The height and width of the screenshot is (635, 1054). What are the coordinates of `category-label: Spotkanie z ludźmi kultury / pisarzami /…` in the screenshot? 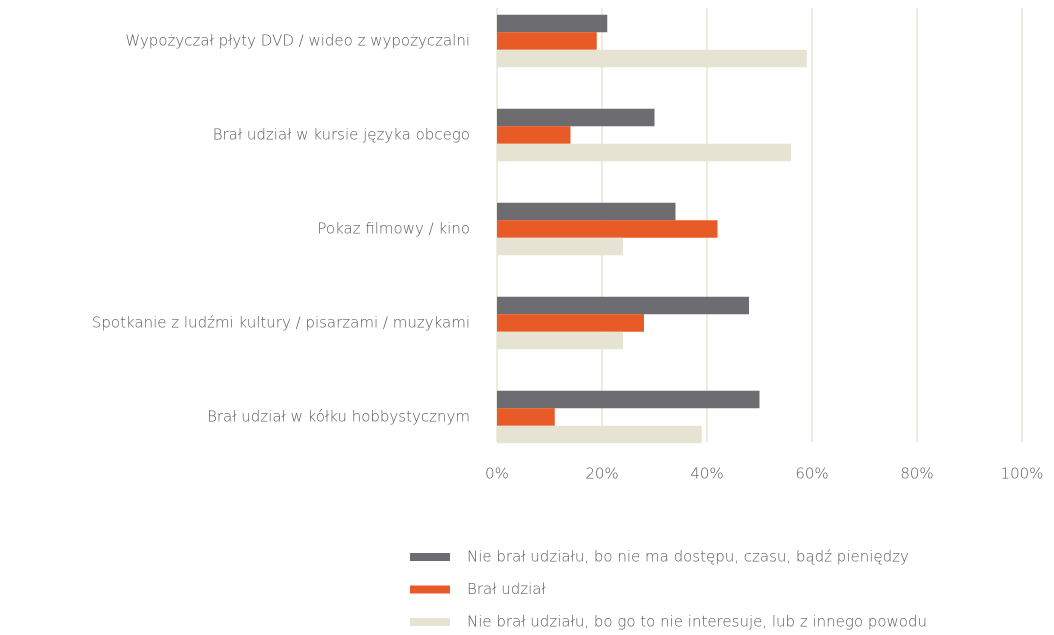 It's located at (281, 323).